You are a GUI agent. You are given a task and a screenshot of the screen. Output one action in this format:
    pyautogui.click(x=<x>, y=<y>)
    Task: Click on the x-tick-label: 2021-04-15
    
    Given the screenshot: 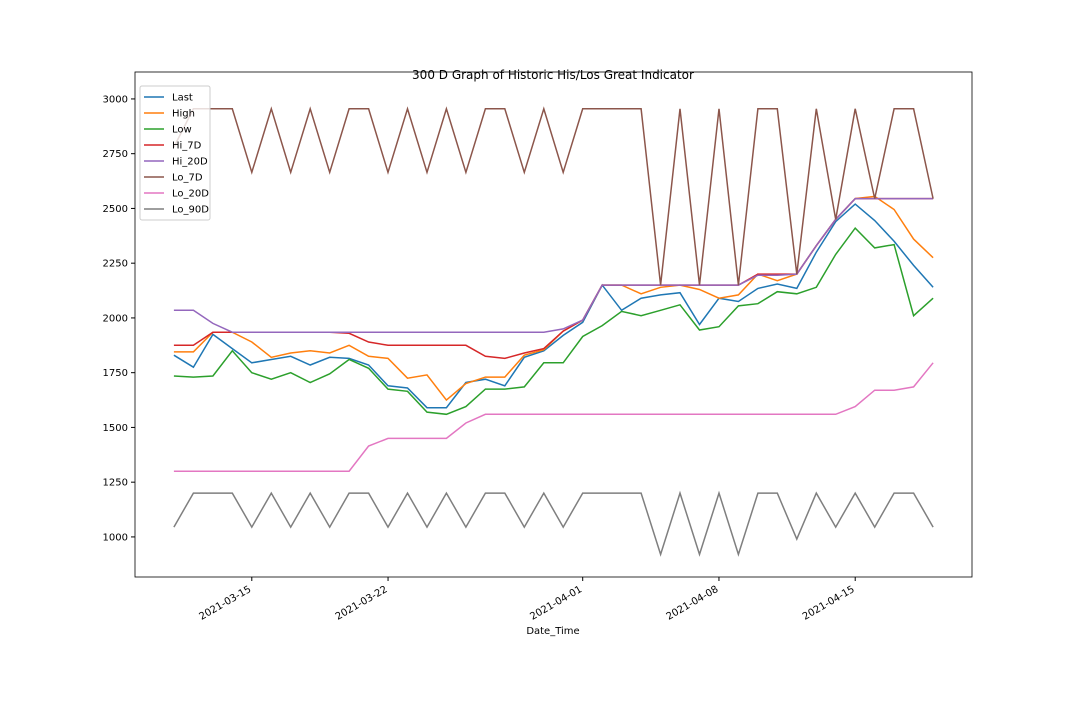 What is the action you would take?
    pyautogui.click(x=829, y=603)
    